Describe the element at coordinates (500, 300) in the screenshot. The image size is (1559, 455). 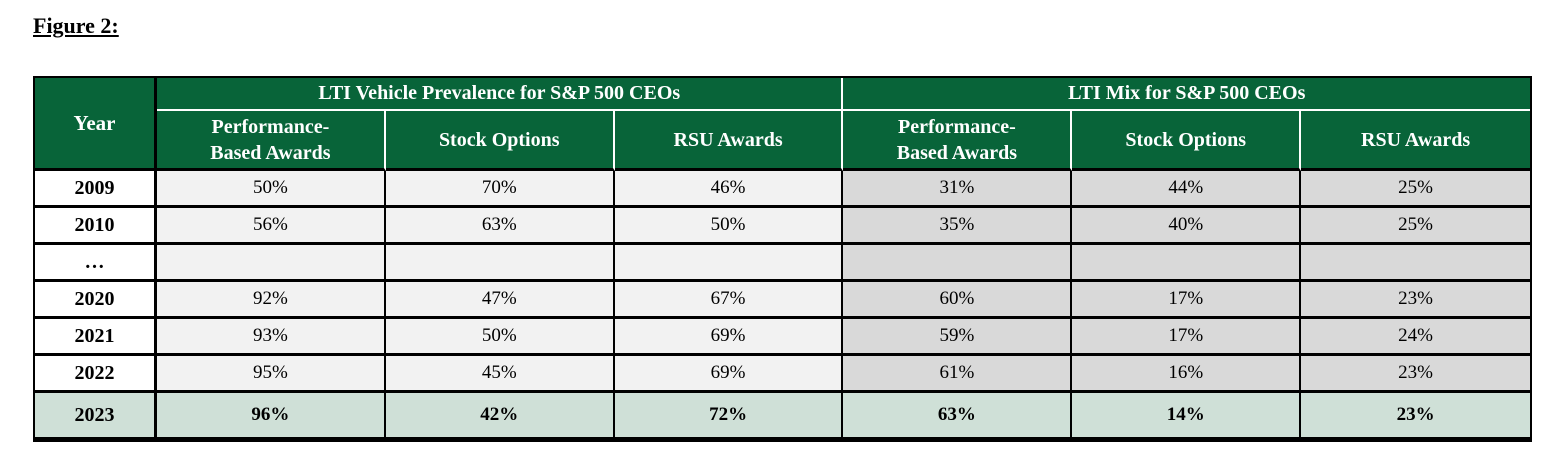
I see `prevalence-value-cell: 47%` at that location.